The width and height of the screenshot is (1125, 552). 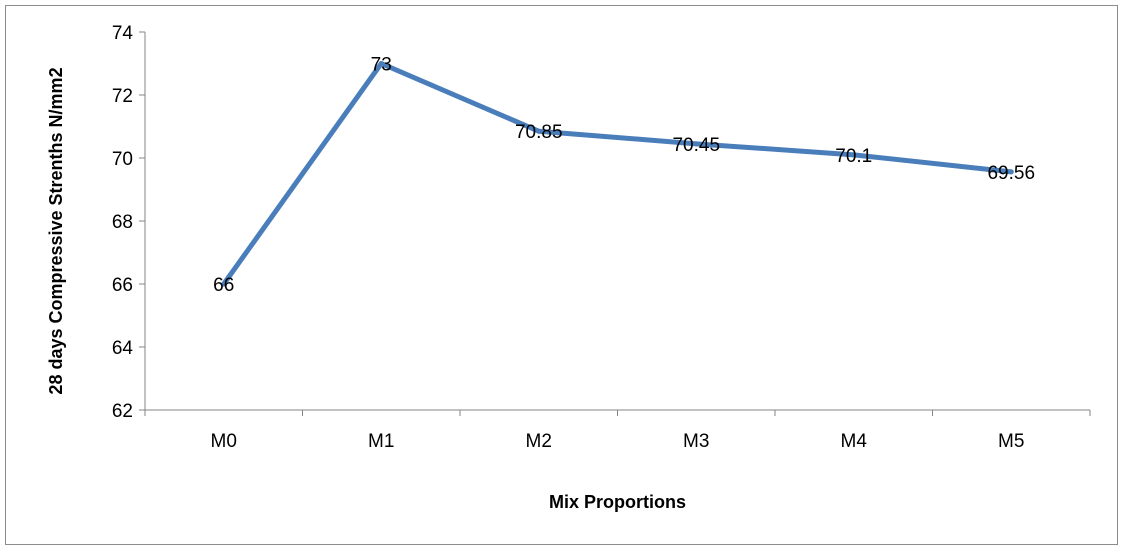 What do you see at coordinates (122, 222) in the screenshot?
I see `y-tick-label: 68` at bounding box center [122, 222].